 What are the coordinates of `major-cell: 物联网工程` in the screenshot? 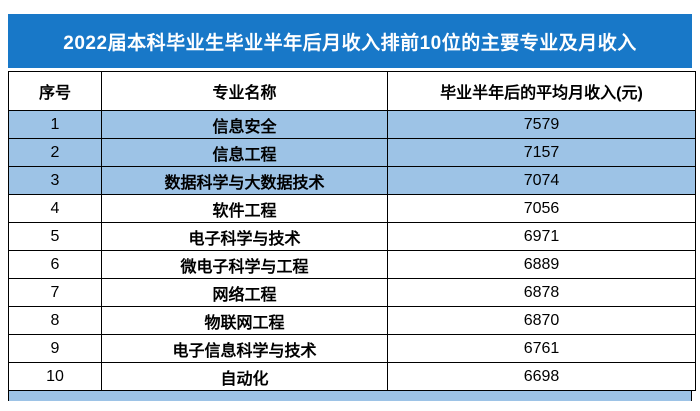 It's located at (244, 320).